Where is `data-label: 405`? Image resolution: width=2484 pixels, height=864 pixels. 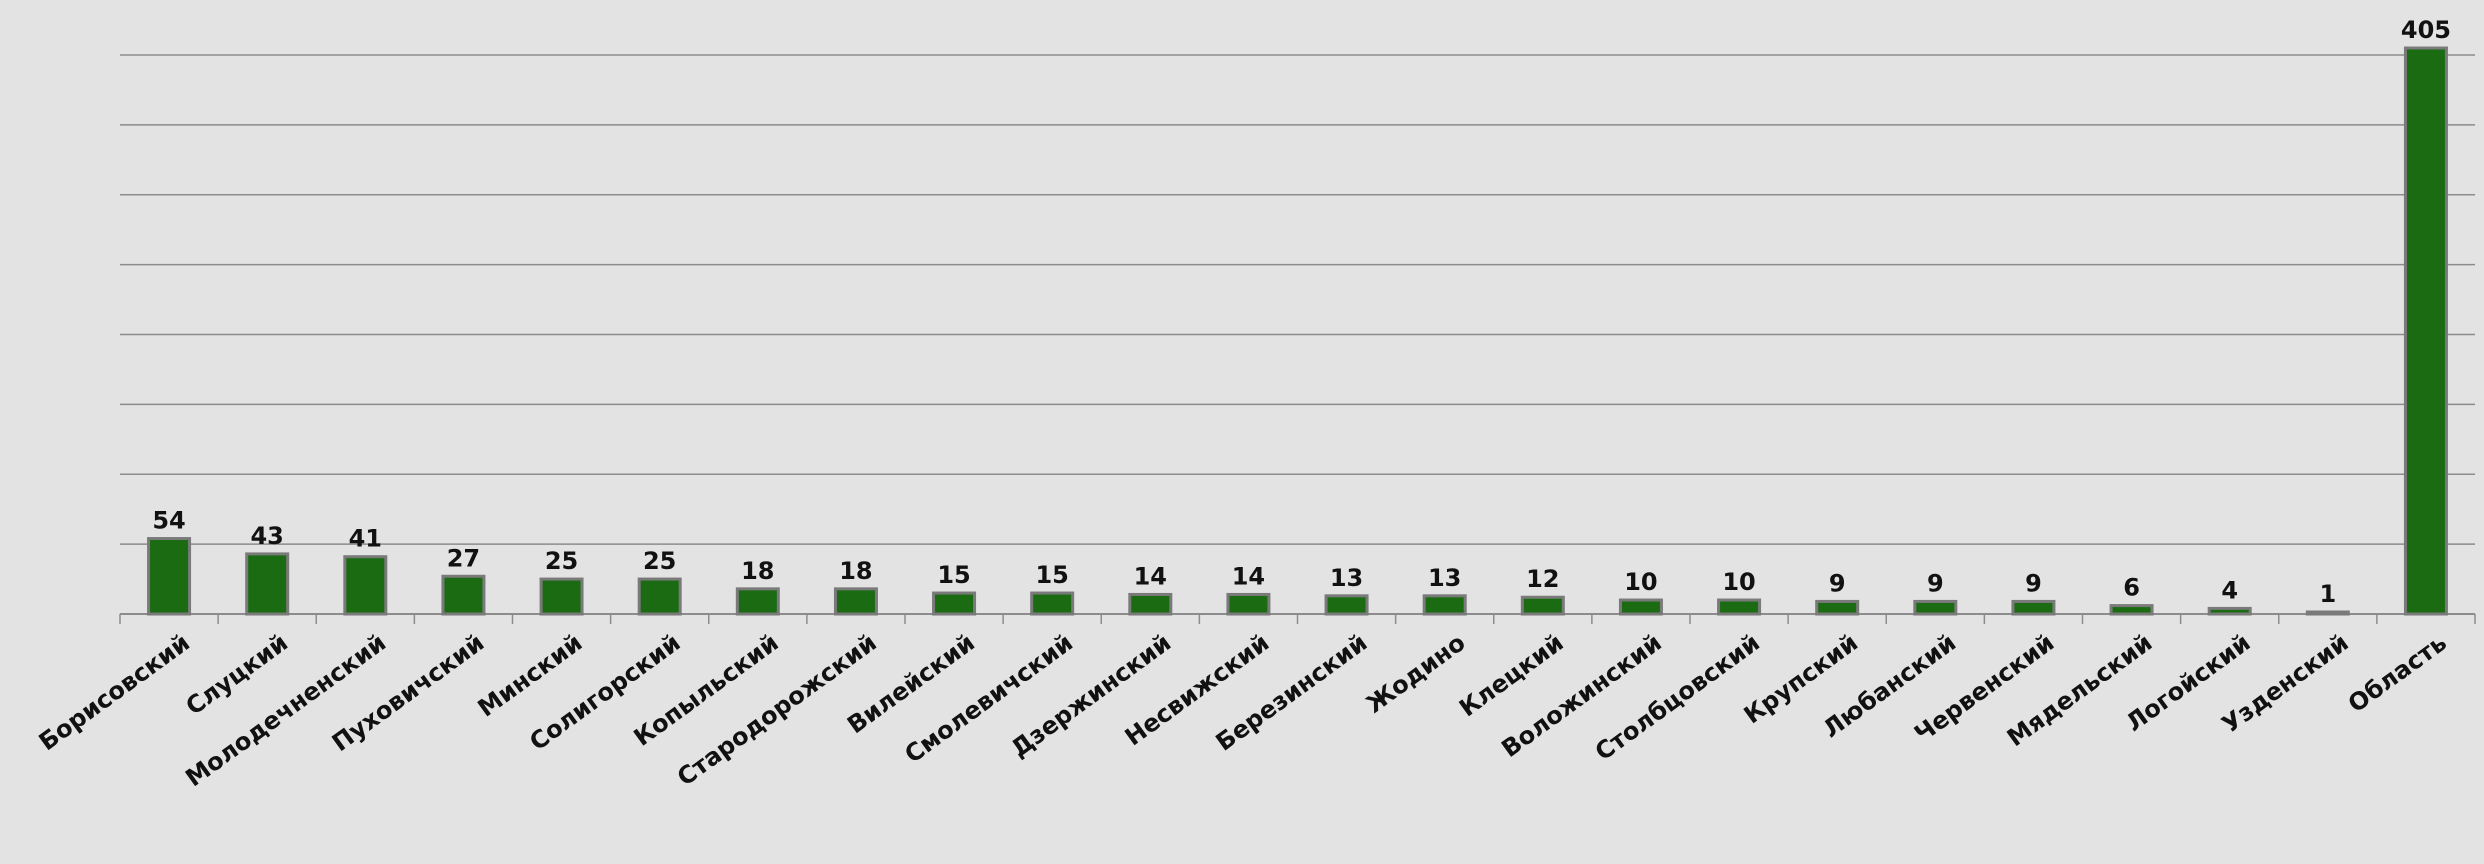 data-label: 405 is located at coordinates (2426, 30).